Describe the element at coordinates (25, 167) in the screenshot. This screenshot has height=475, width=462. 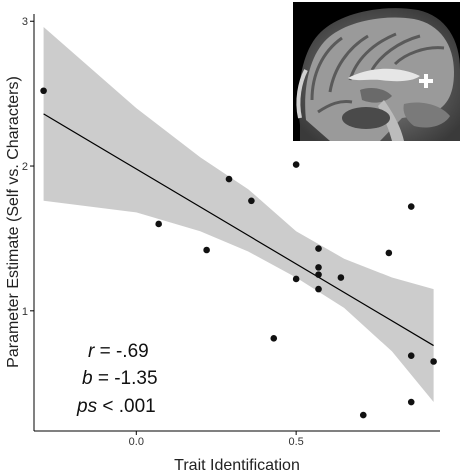
I see `y-tick-label: 2` at that location.